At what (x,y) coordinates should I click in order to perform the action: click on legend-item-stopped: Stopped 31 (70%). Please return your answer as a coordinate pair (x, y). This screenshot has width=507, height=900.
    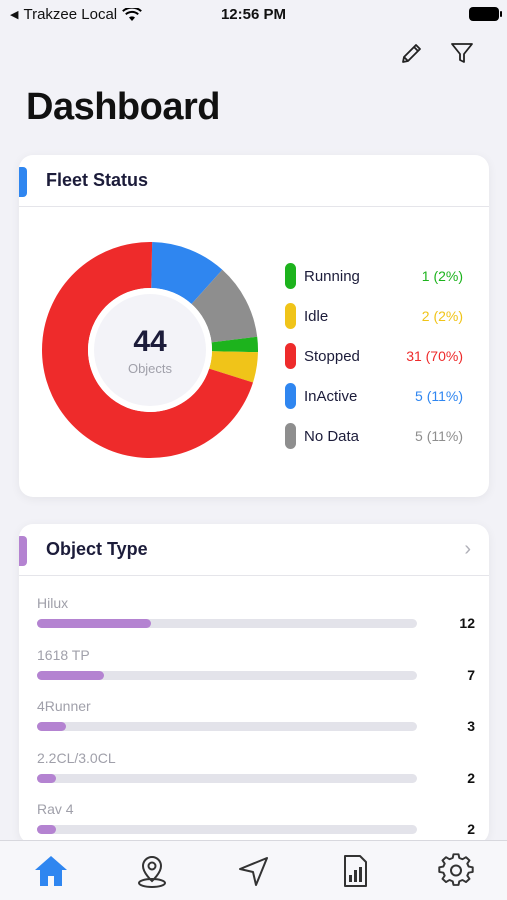
    Looking at the image, I should click on (380, 356).